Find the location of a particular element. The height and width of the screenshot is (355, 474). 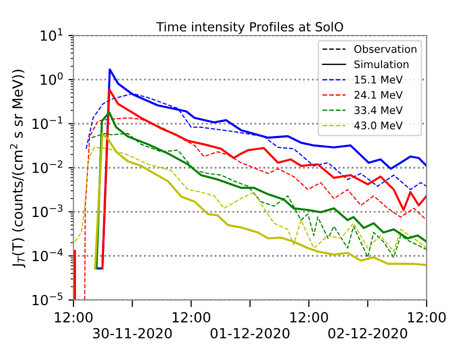

y-tick-label: 10$^{−5}$ is located at coordinates (47, 299).